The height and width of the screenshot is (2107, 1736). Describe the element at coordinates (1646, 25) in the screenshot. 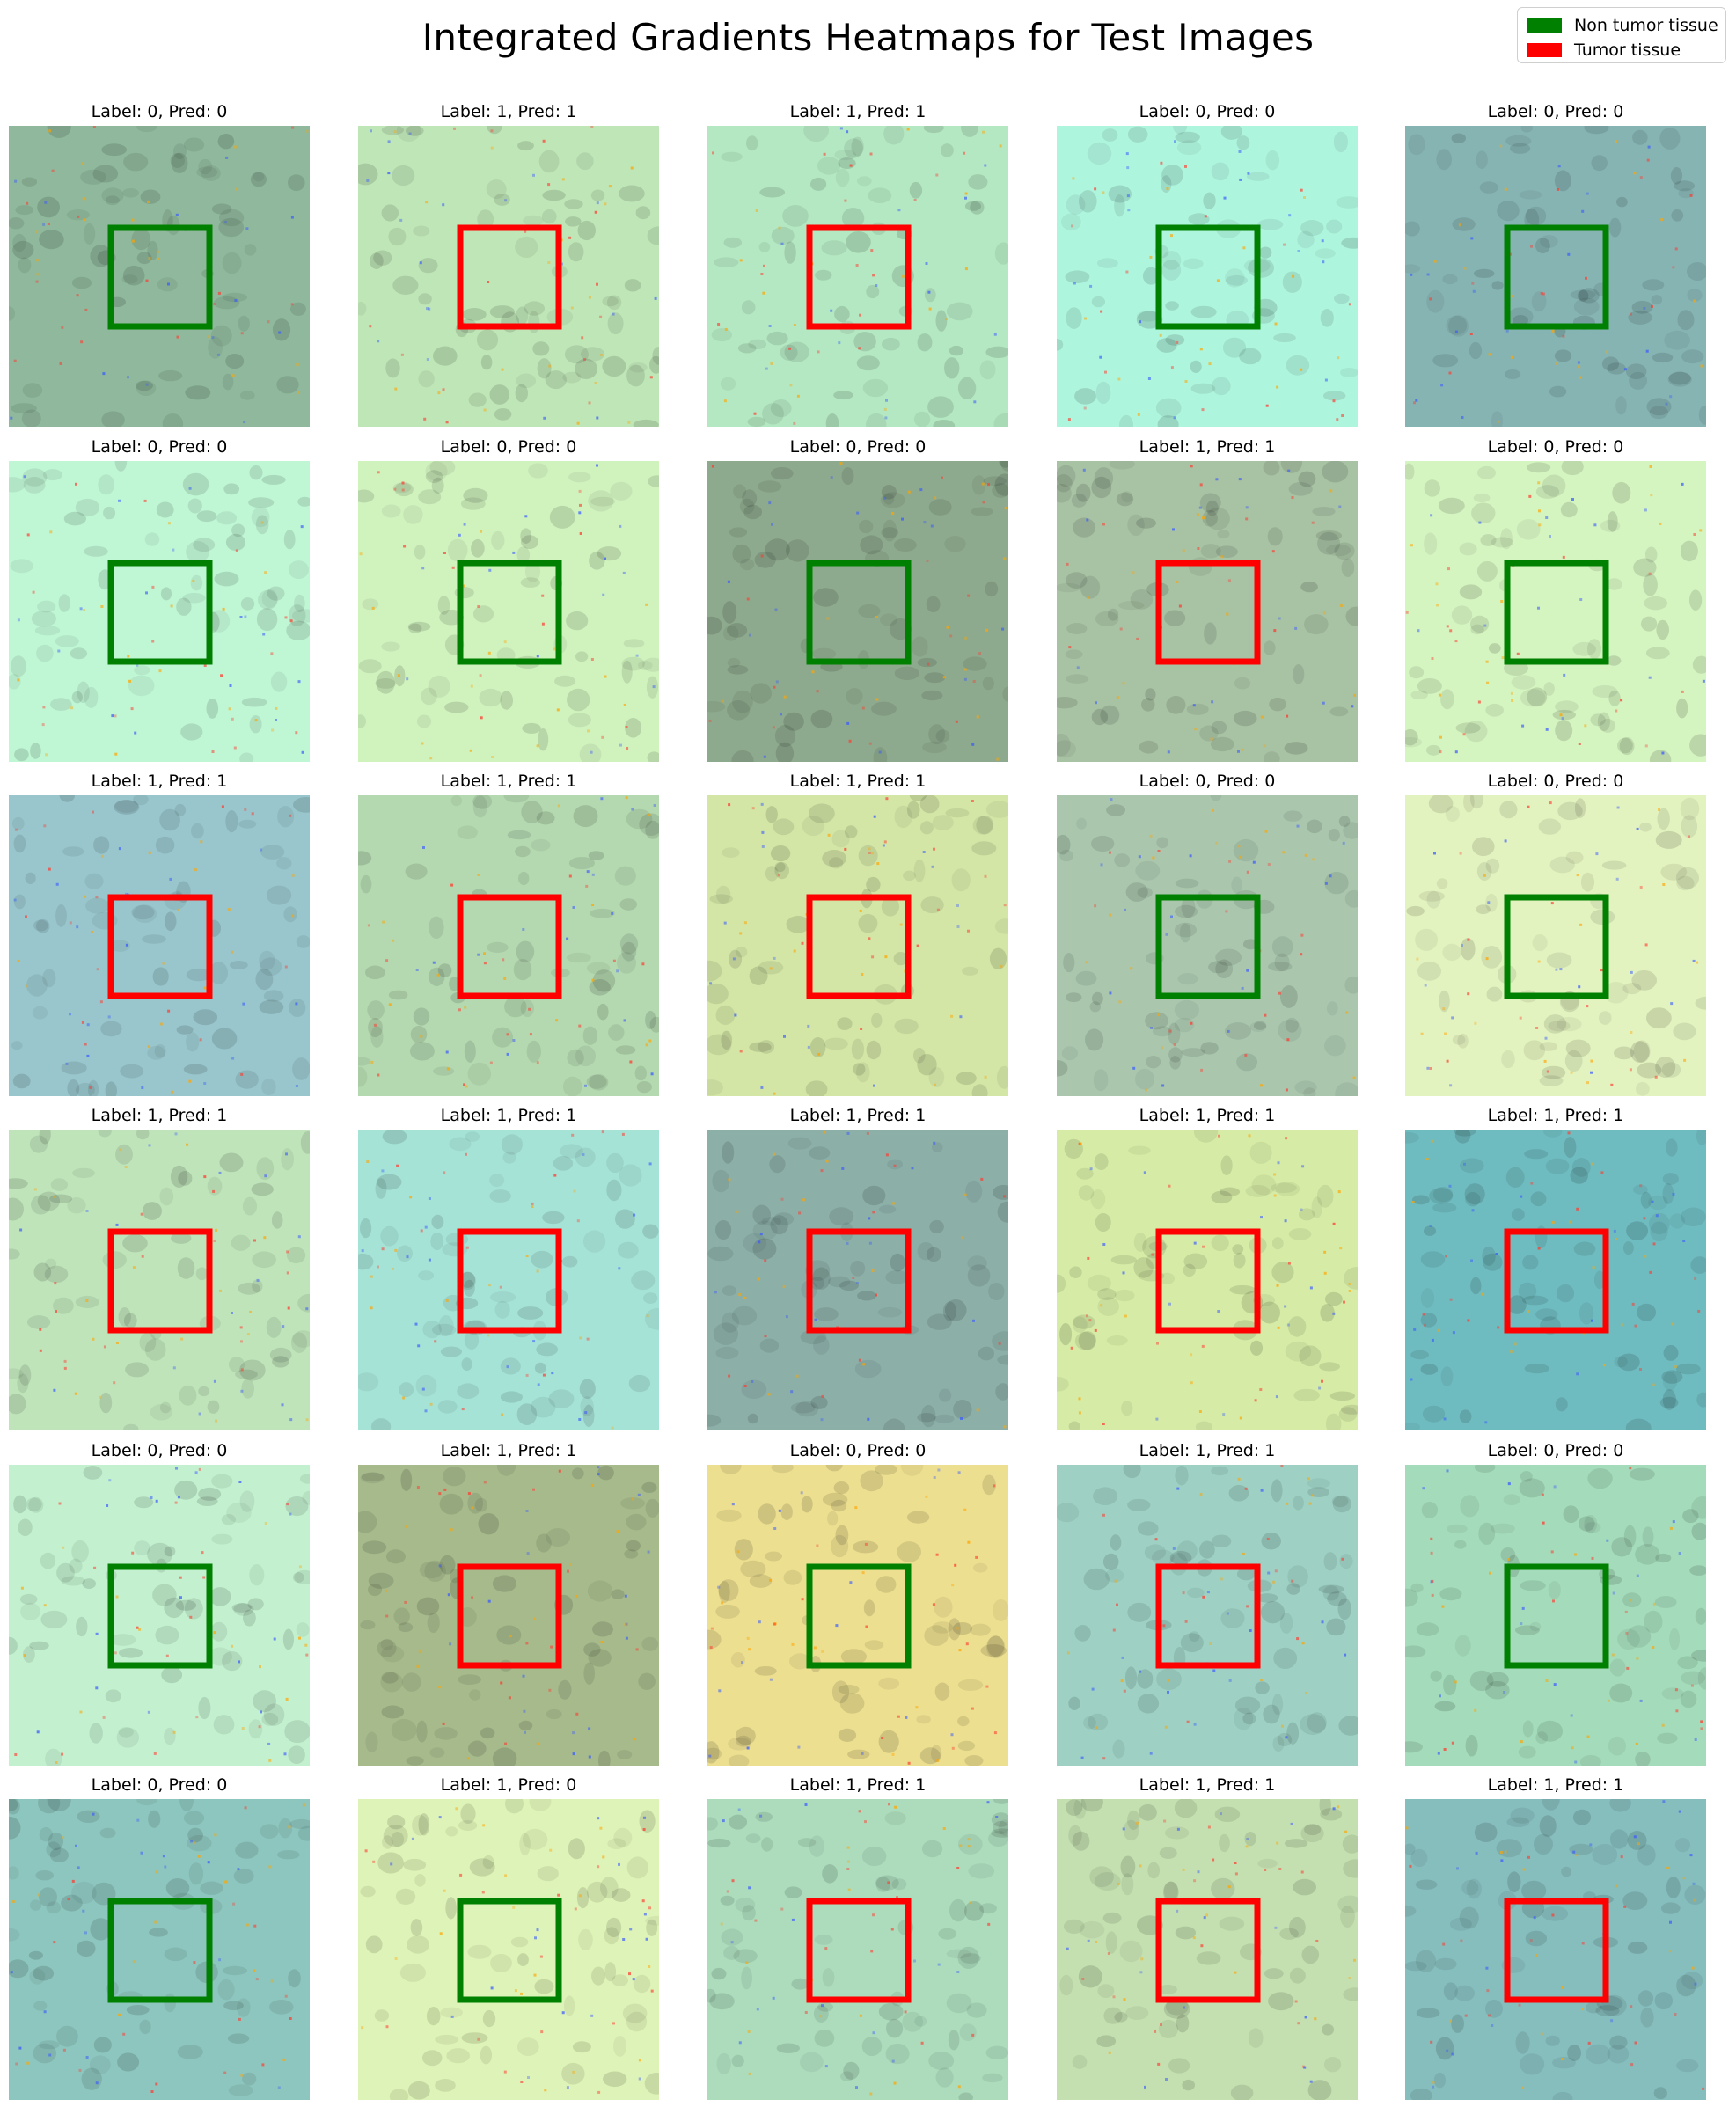

I see `legend-label-non-tumor: Non tumor tissue` at that location.